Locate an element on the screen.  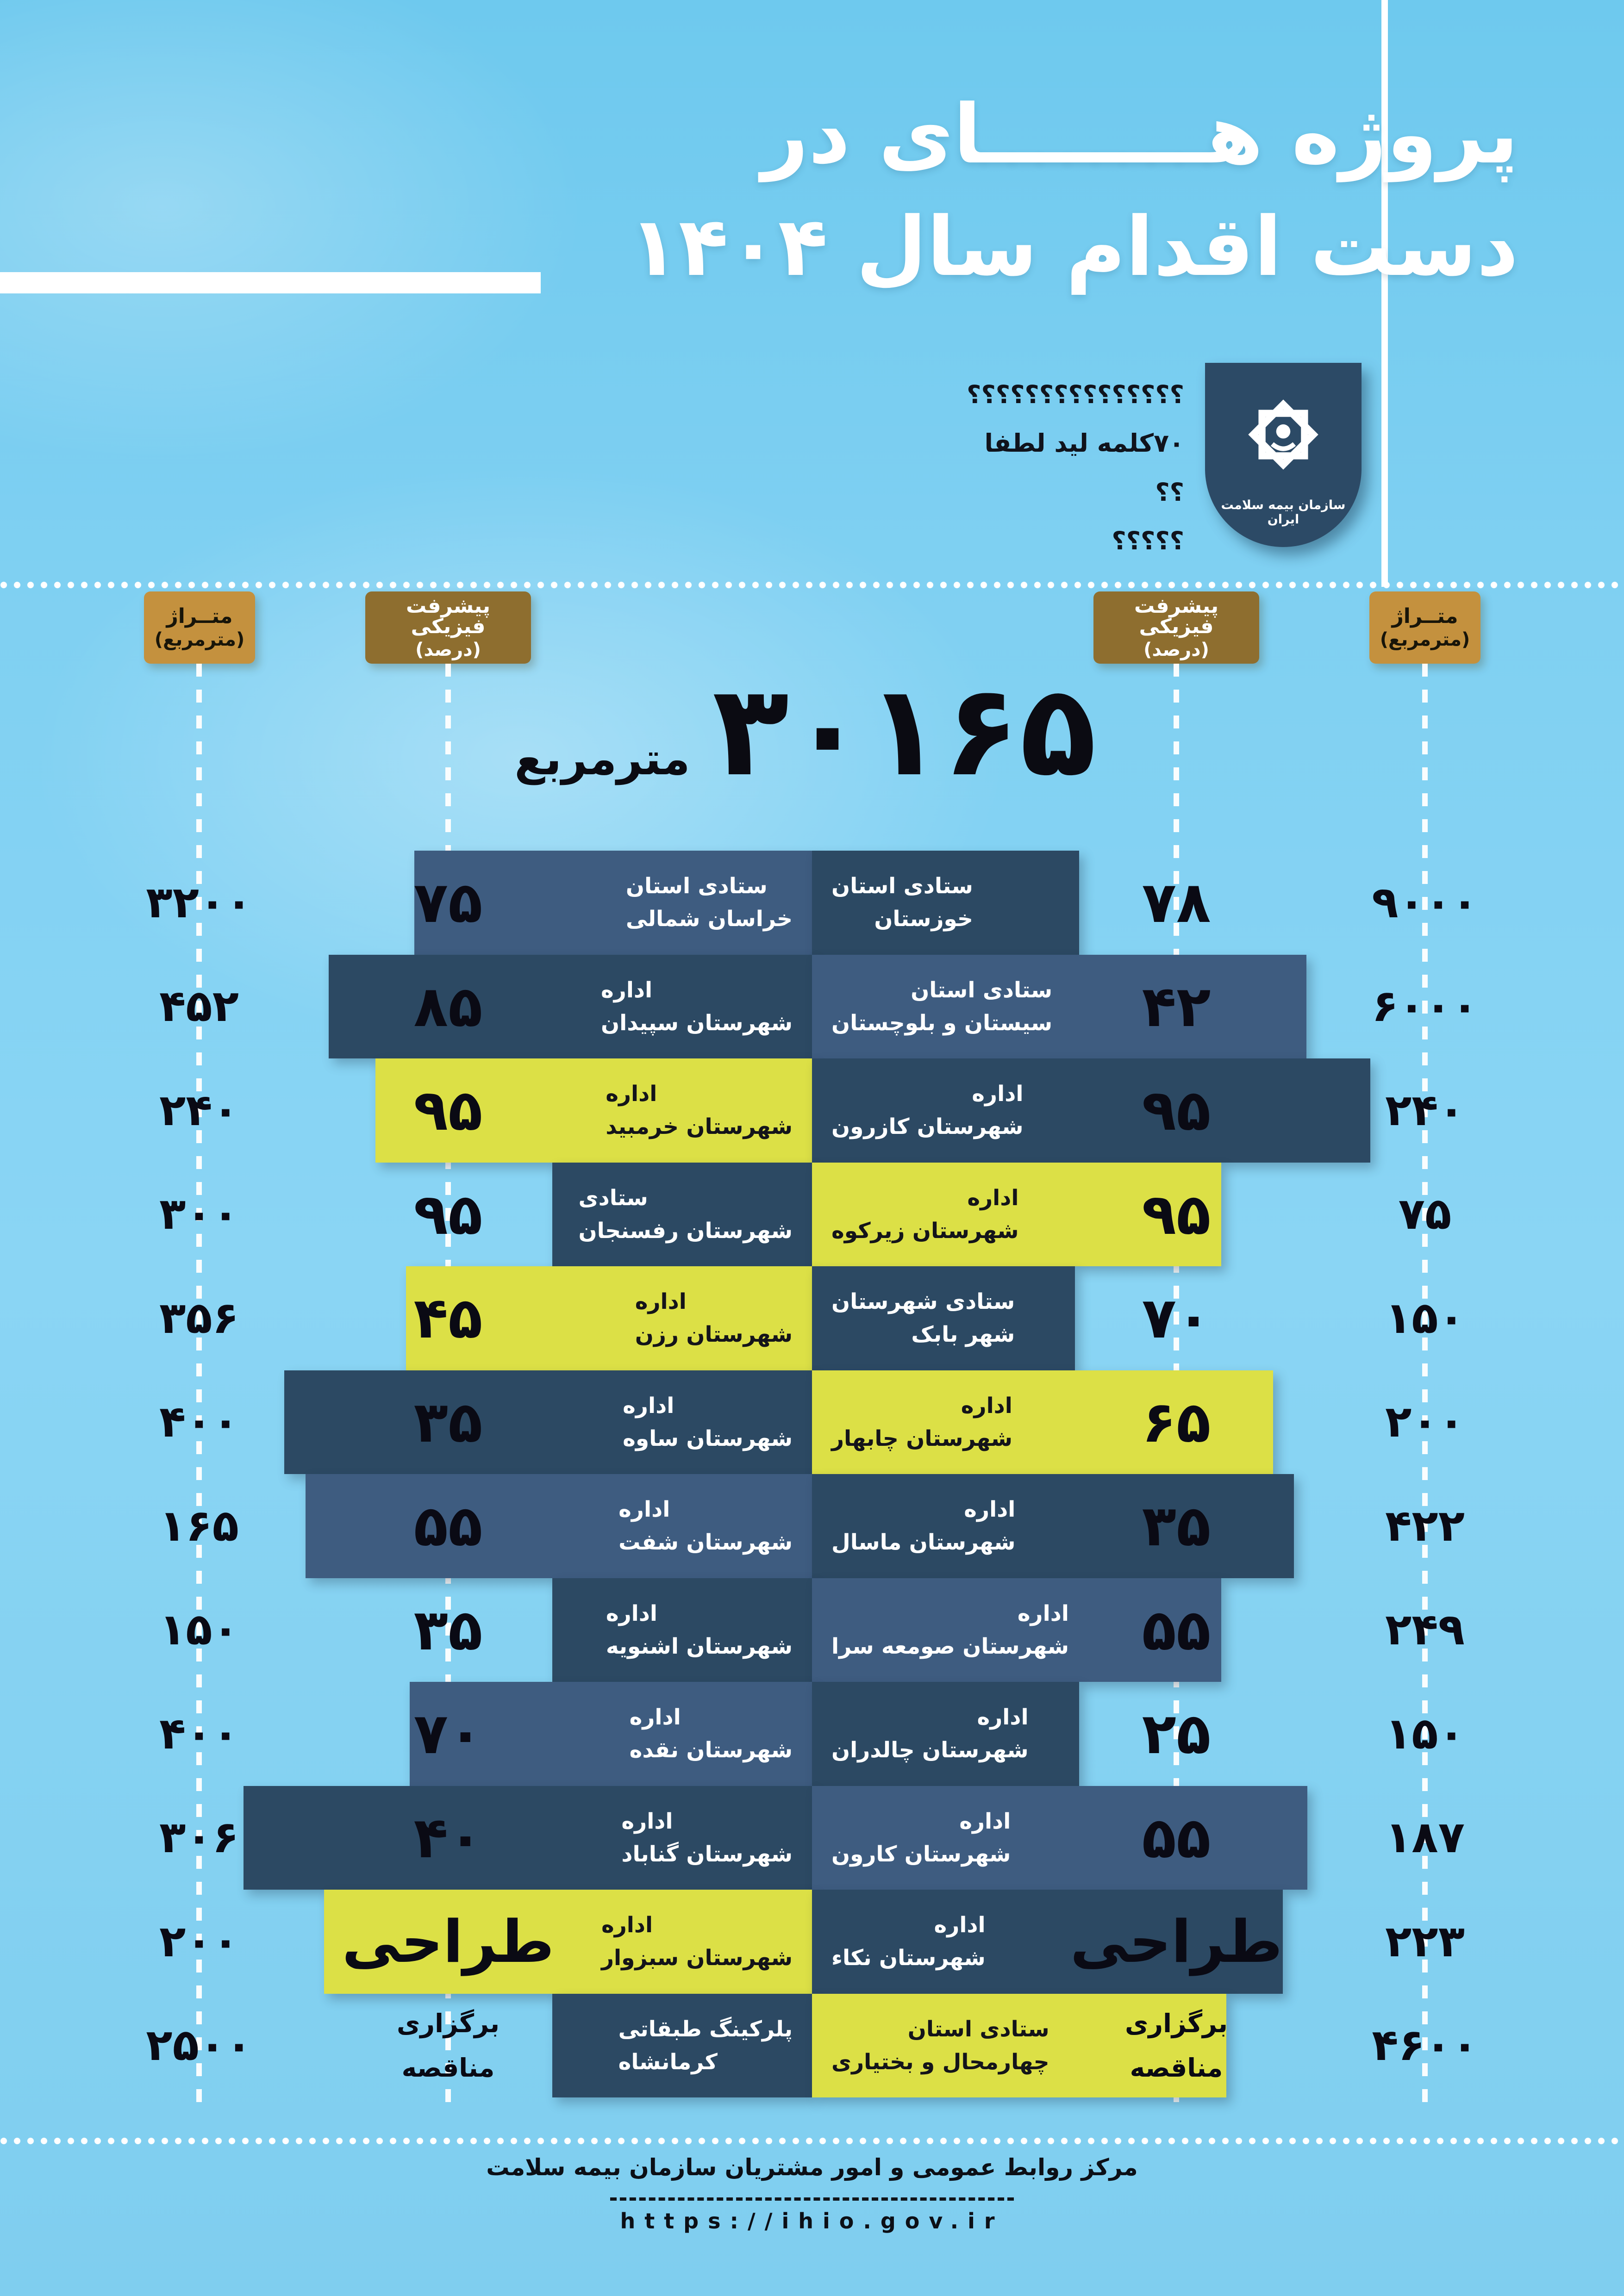
annotation-line4: ؟؟؟؟؟ is located at coordinates (1148, 540).